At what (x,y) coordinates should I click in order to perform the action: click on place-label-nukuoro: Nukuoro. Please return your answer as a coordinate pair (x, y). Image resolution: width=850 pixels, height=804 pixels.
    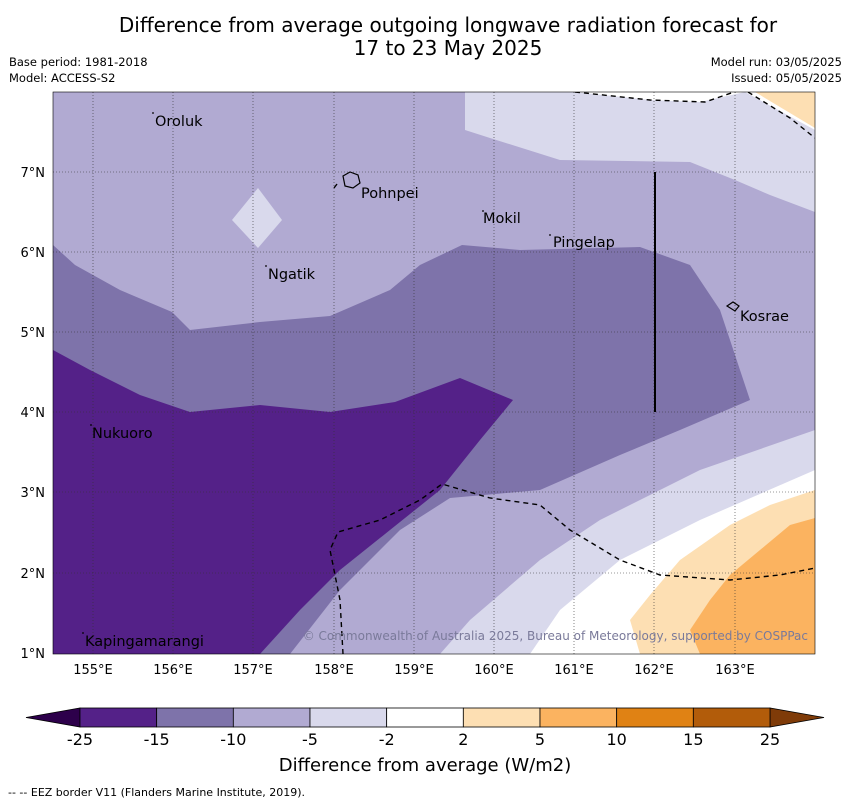
    Looking at the image, I should click on (122, 434).